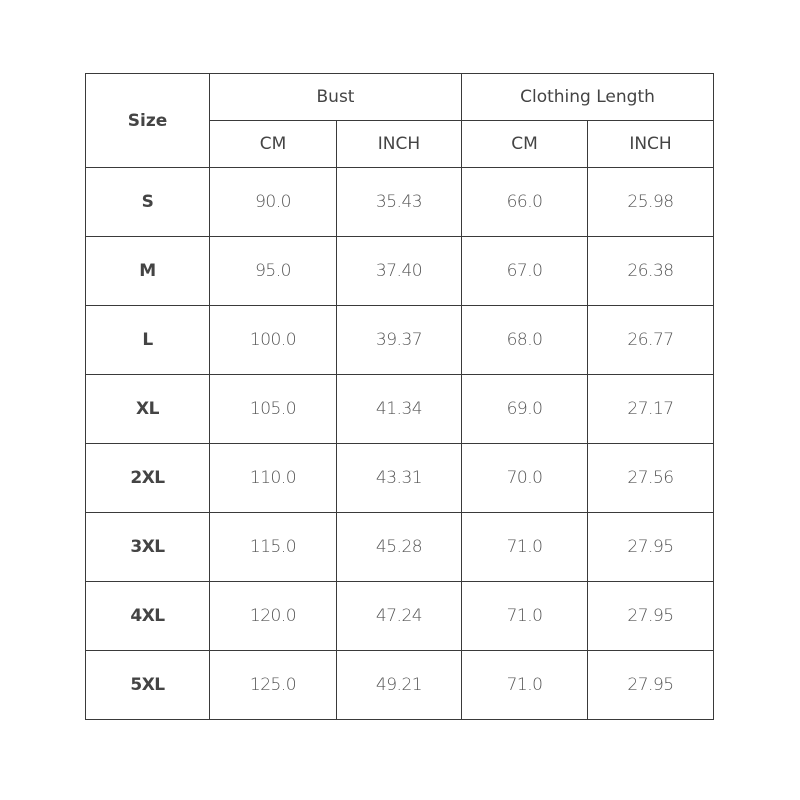 This screenshot has width=800, height=800. I want to click on bust-cm-cell: 90.0, so click(273, 202).